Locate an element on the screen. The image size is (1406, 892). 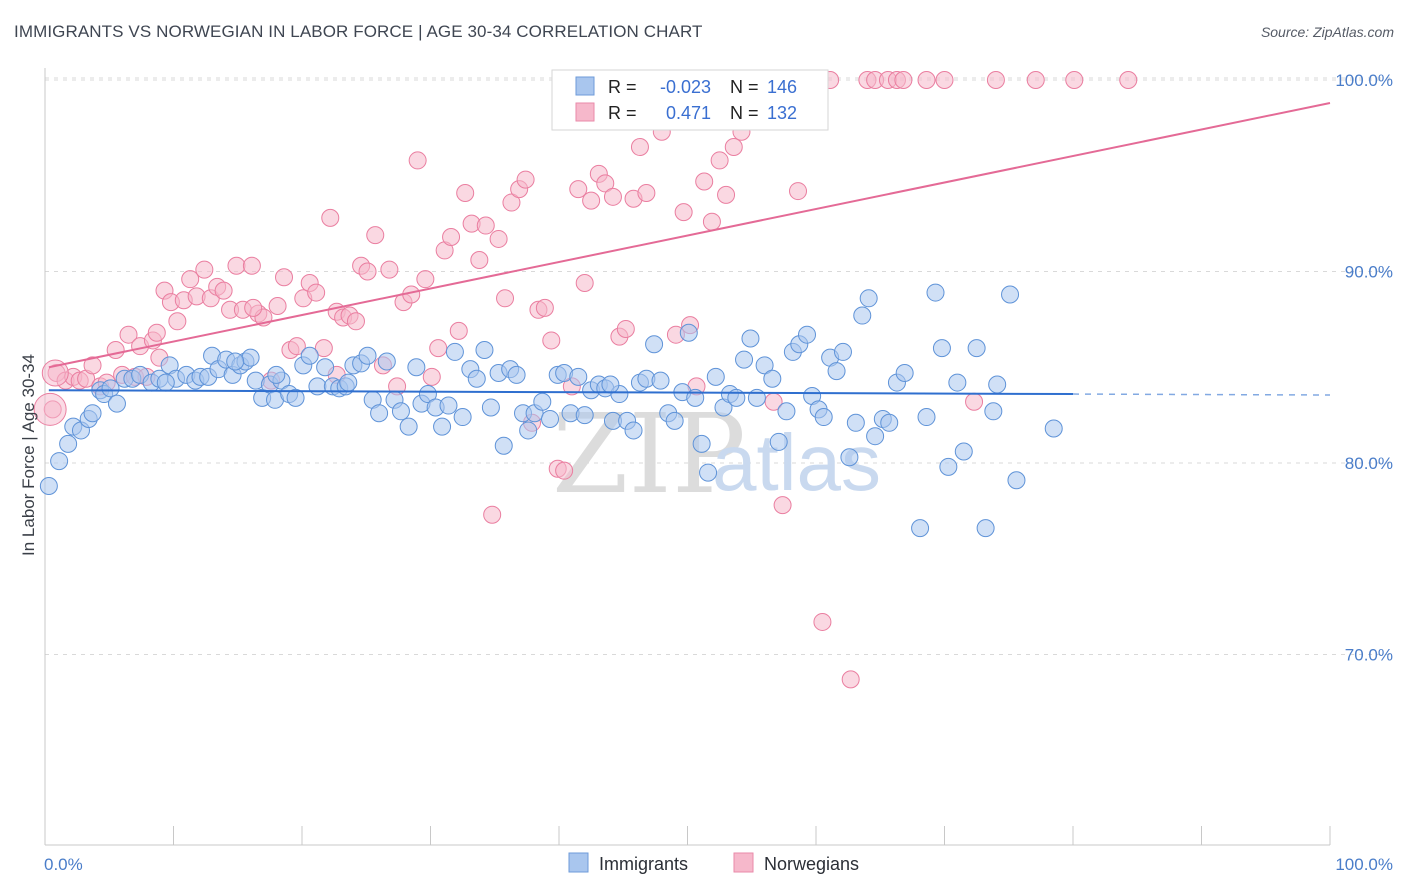
y-axis-tick-labels: 70.0% 80.0% 90.0% 100.0% is located at coordinates (1364, 368).